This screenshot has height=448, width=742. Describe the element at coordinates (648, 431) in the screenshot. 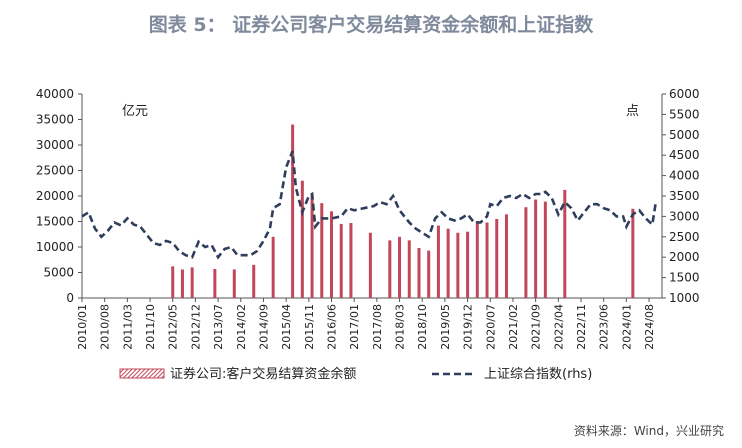

I see `source-note: 资料来源：Wind，兴业研究` at that location.